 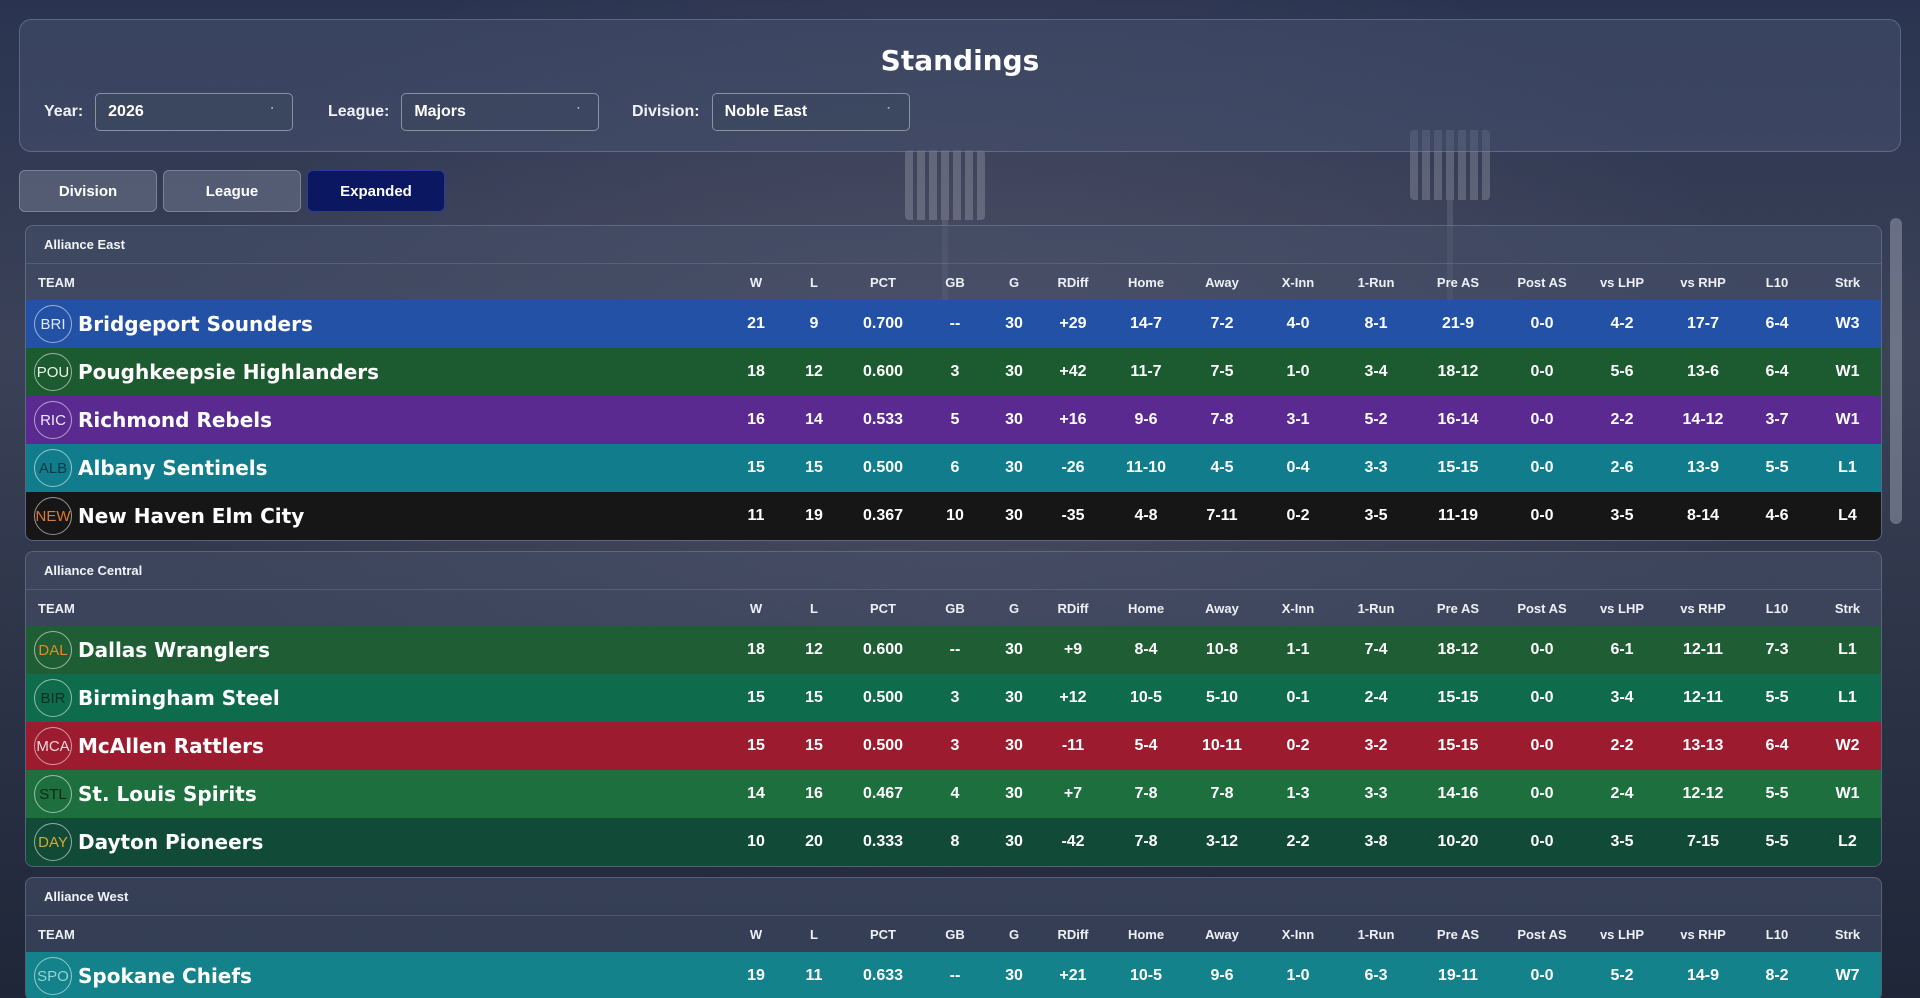 What do you see at coordinates (1622, 371) in the screenshot?
I see `stat-cell: 5-6` at bounding box center [1622, 371].